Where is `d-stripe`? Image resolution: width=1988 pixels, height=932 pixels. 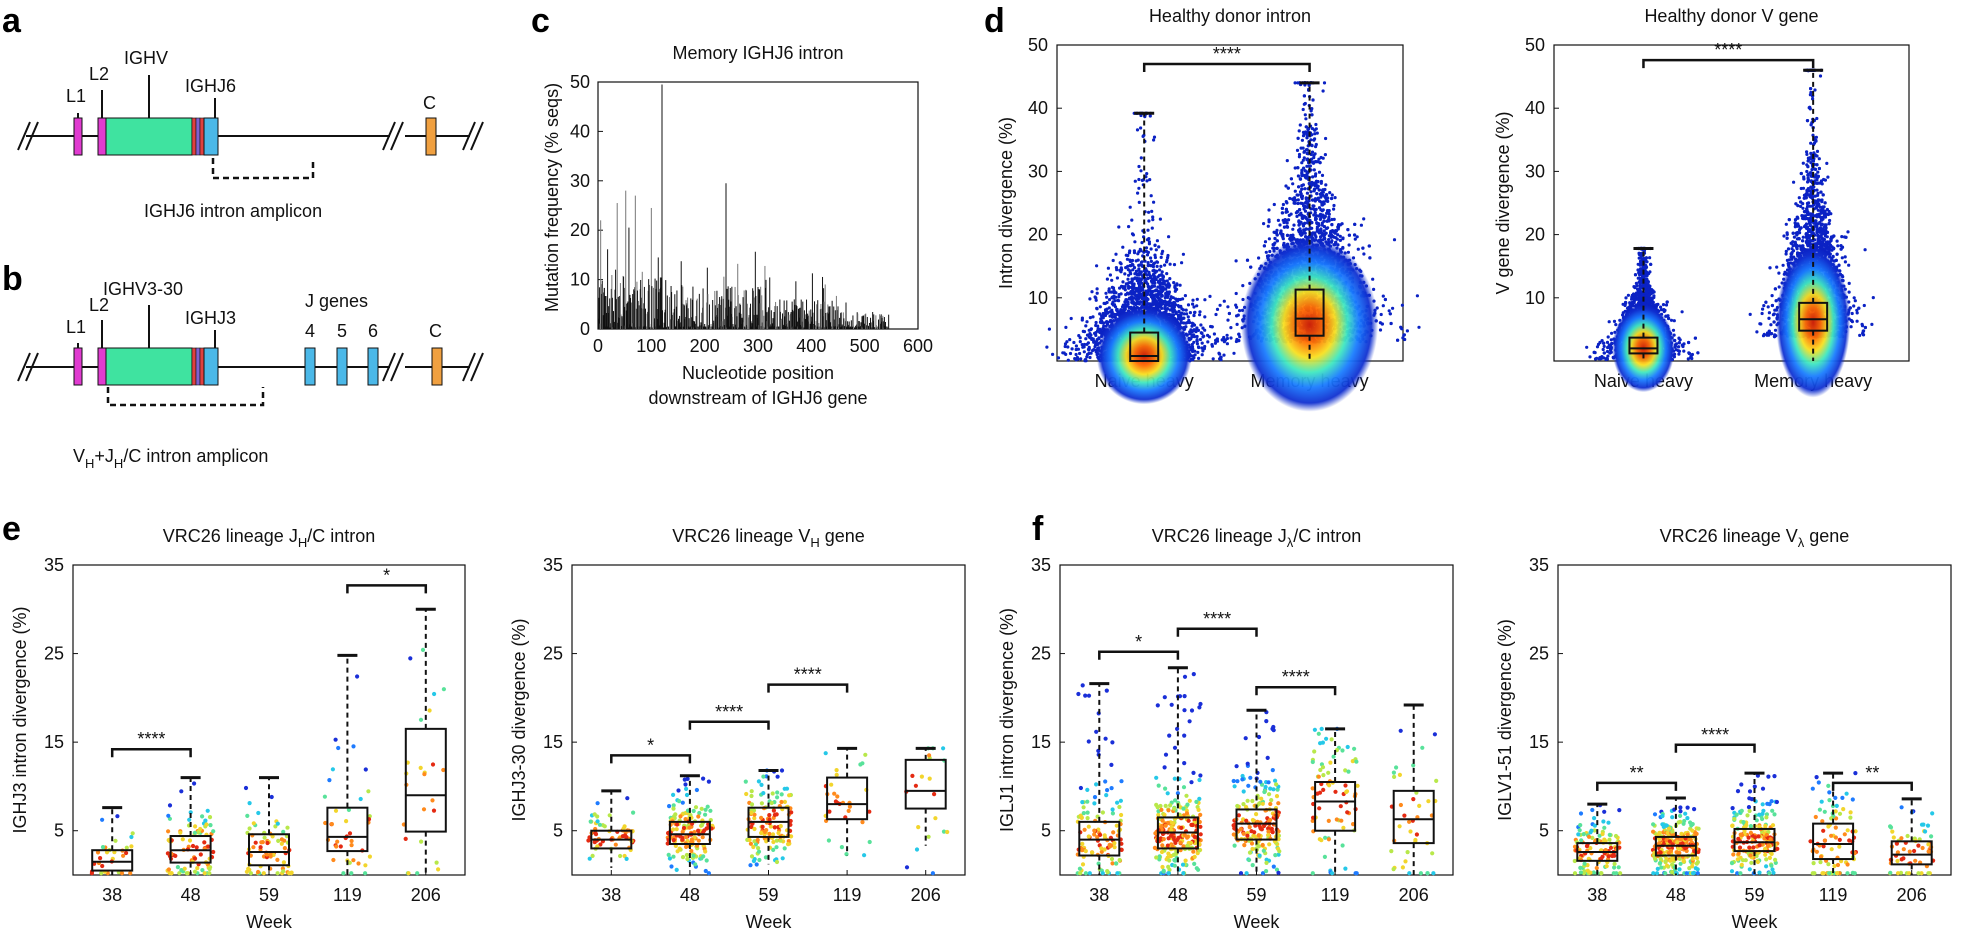 d-stripe is located at coordinates (202, 366).